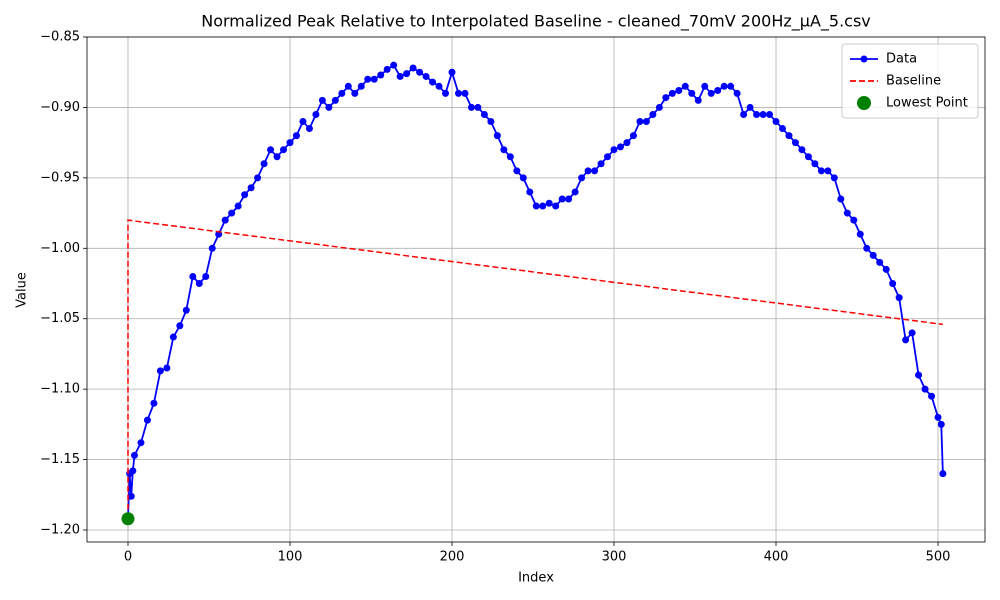  I want to click on x-axis-label: Index, so click(536, 578).